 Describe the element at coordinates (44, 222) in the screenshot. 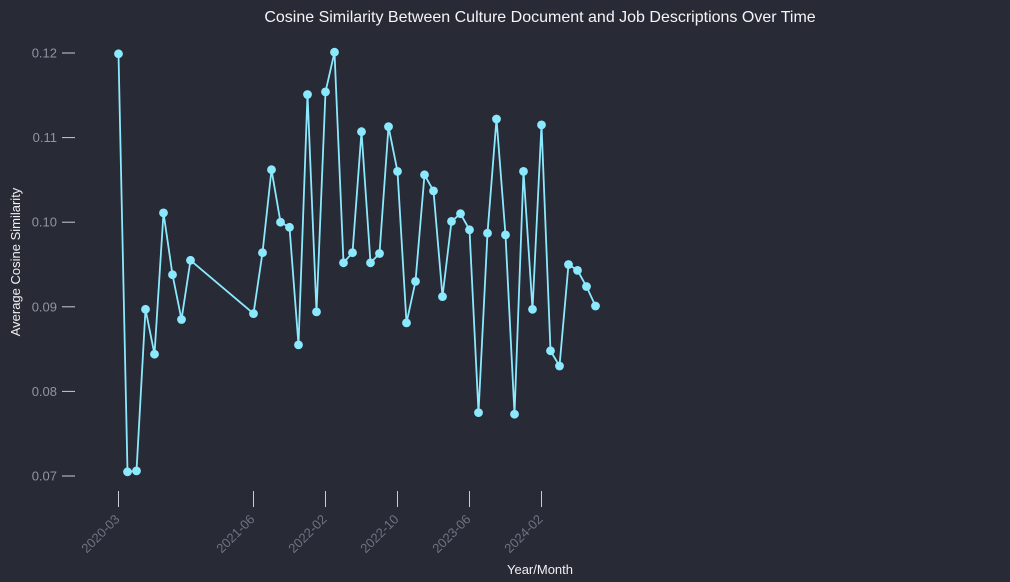

I see `y-tick-label: 0.10` at that location.